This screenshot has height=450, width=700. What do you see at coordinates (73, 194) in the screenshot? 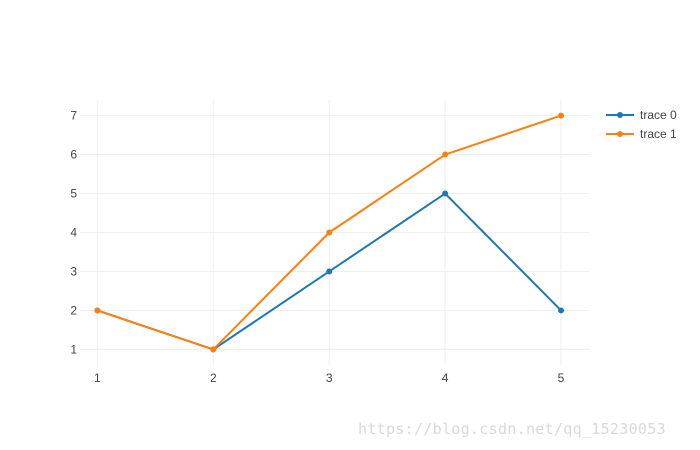
I see `y-tick-label: 5` at bounding box center [73, 194].